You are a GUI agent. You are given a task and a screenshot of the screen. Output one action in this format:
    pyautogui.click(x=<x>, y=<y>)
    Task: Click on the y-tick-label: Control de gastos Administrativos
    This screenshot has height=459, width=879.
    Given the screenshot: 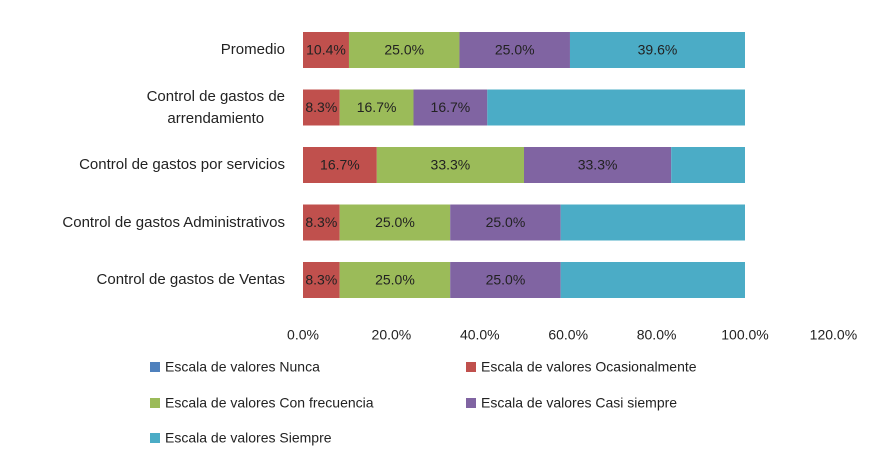 What is the action you would take?
    pyautogui.click(x=173, y=222)
    